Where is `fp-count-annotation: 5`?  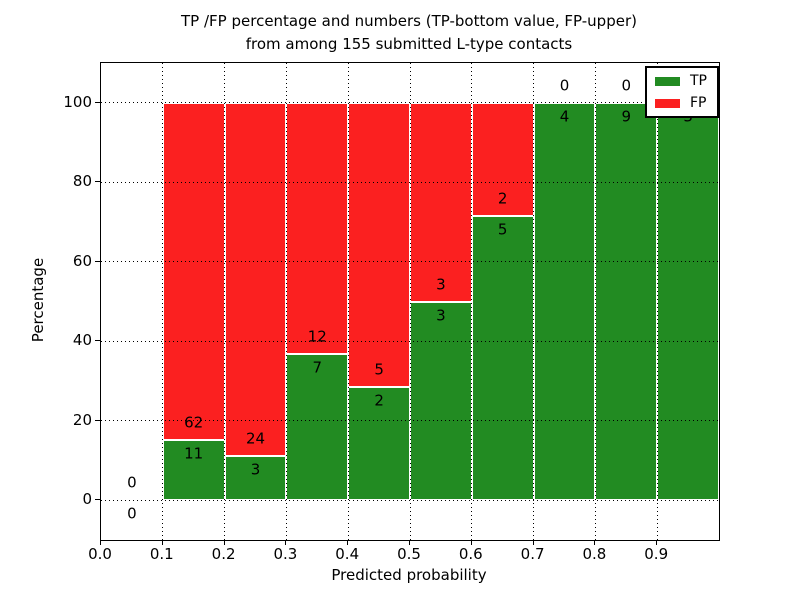 fp-count-annotation: 5 is located at coordinates (379, 369).